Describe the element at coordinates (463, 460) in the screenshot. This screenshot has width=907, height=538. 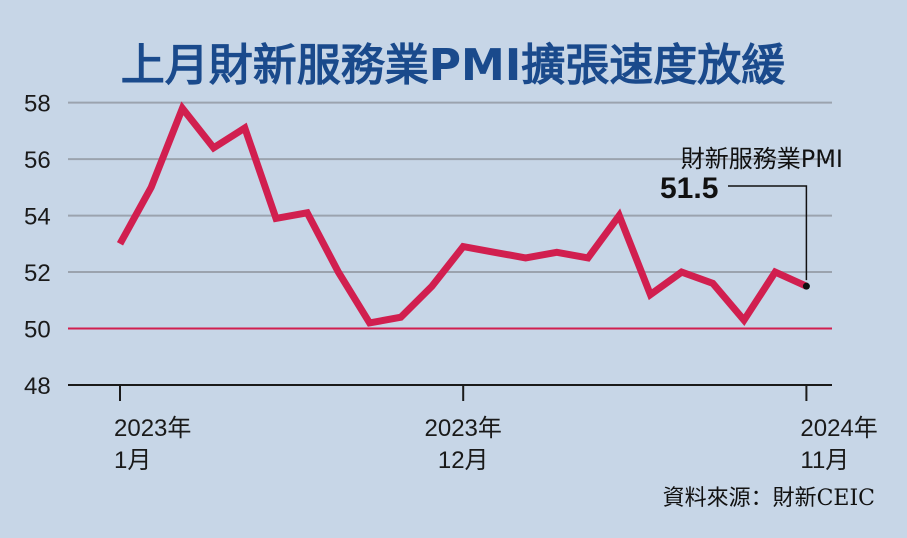
I see `x-tick-label-11-month: 12月` at that location.